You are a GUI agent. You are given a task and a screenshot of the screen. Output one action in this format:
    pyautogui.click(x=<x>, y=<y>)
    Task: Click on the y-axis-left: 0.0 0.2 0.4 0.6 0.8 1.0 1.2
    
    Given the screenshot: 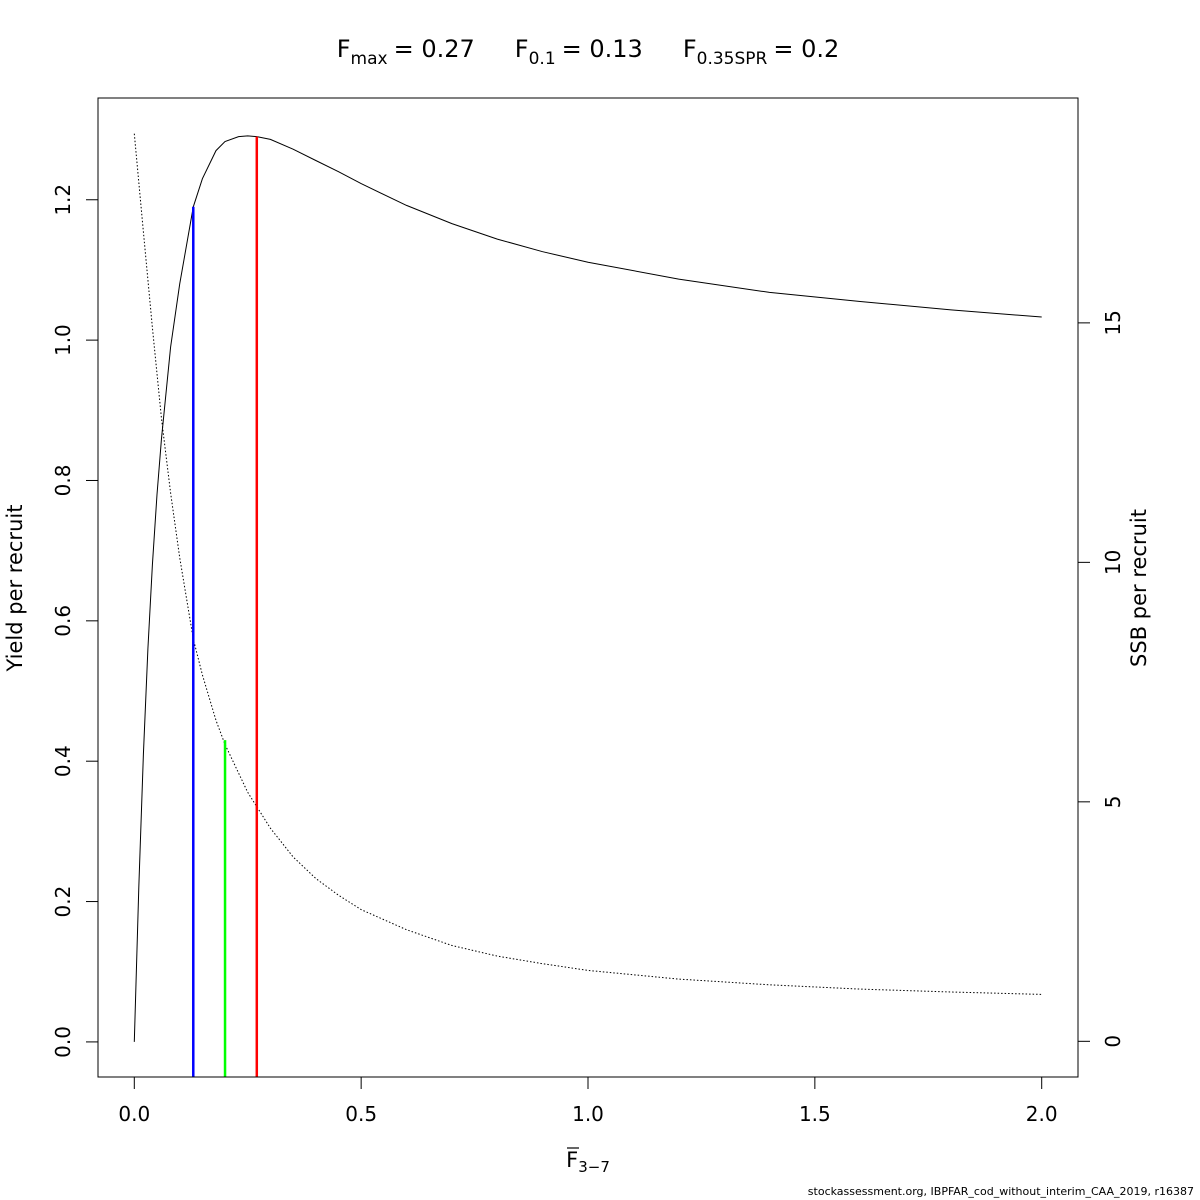 What is the action you would take?
    pyautogui.click(x=74, y=621)
    